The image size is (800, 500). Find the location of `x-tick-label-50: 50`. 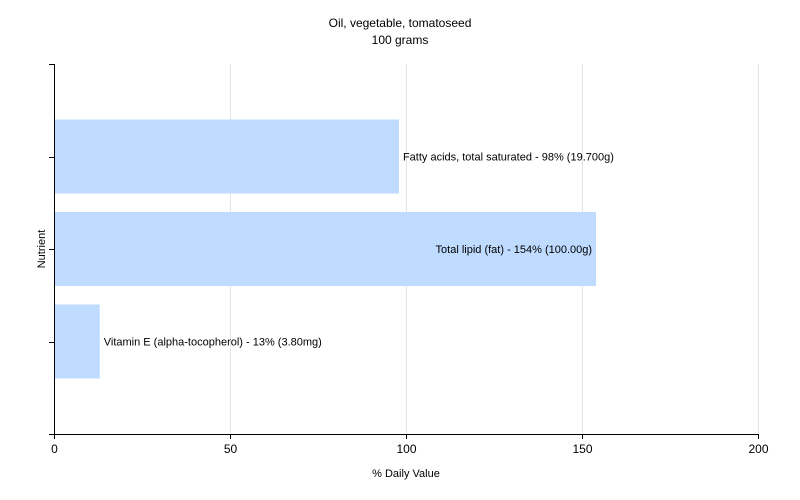

x-tick-label-50: 50 is located at coordinates (231, 449).